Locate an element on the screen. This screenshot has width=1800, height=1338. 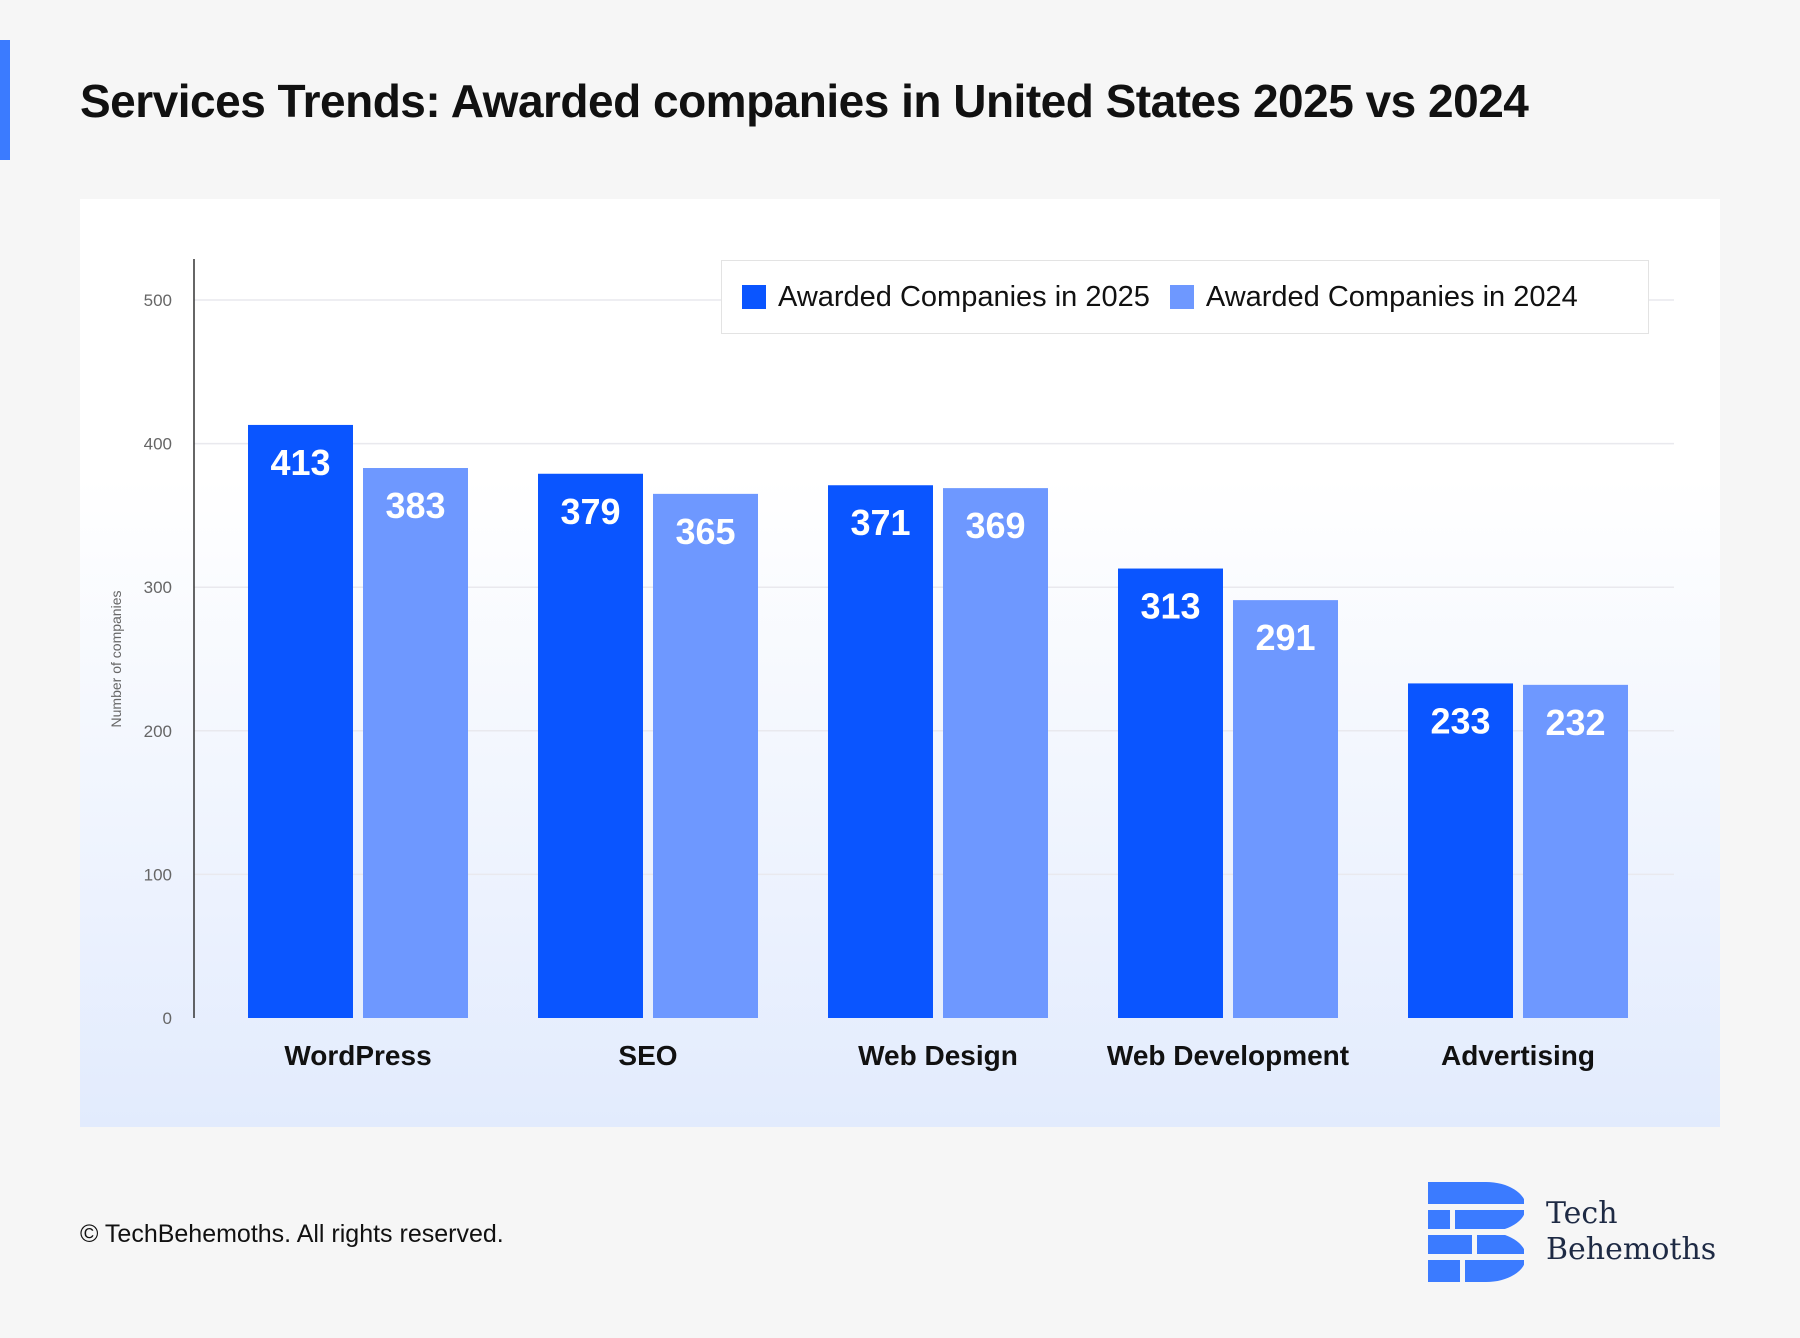
bar-data-label: 232 is located at coordinates (1575, 722).